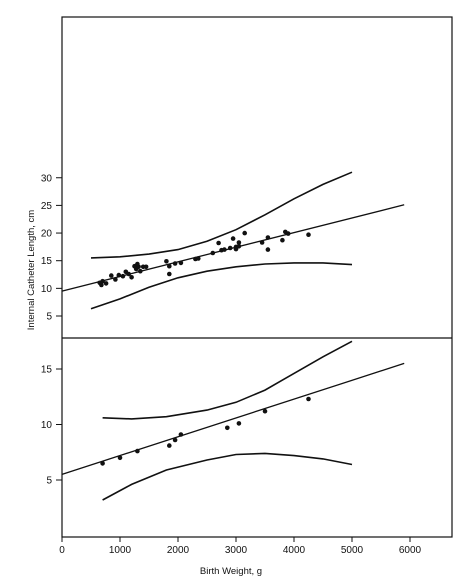 The width and height of the screenshot is (469, 579). What do you see at coordinates (294, 550) in the screenshot?
I see `x-tick-label: 4000` at bounding box center [294, 550].